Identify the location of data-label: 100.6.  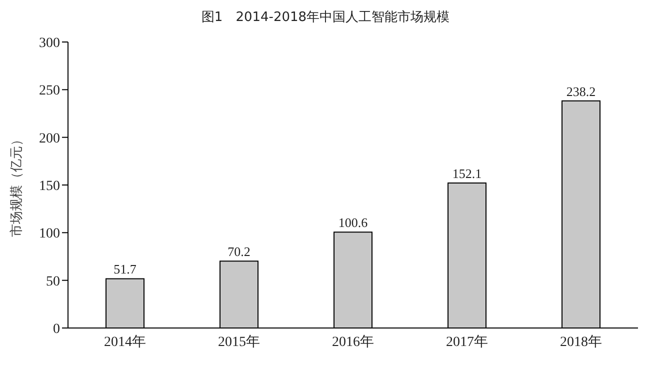
(353, 222).